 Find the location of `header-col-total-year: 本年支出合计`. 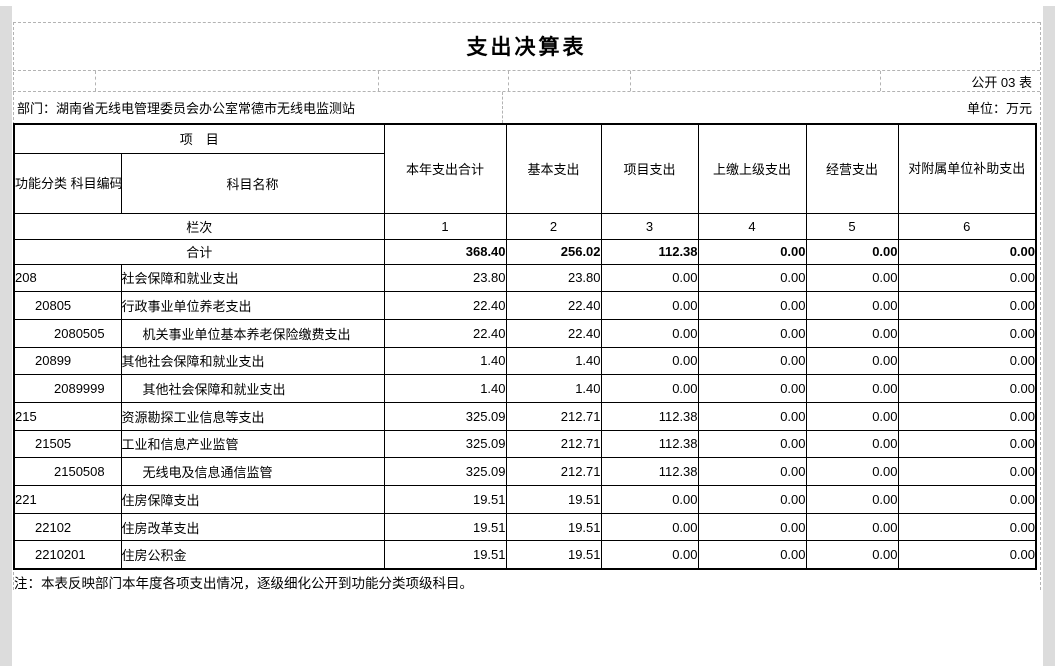

header-col-total-year: 本年支出合计 is located at coordinates (445, 168).